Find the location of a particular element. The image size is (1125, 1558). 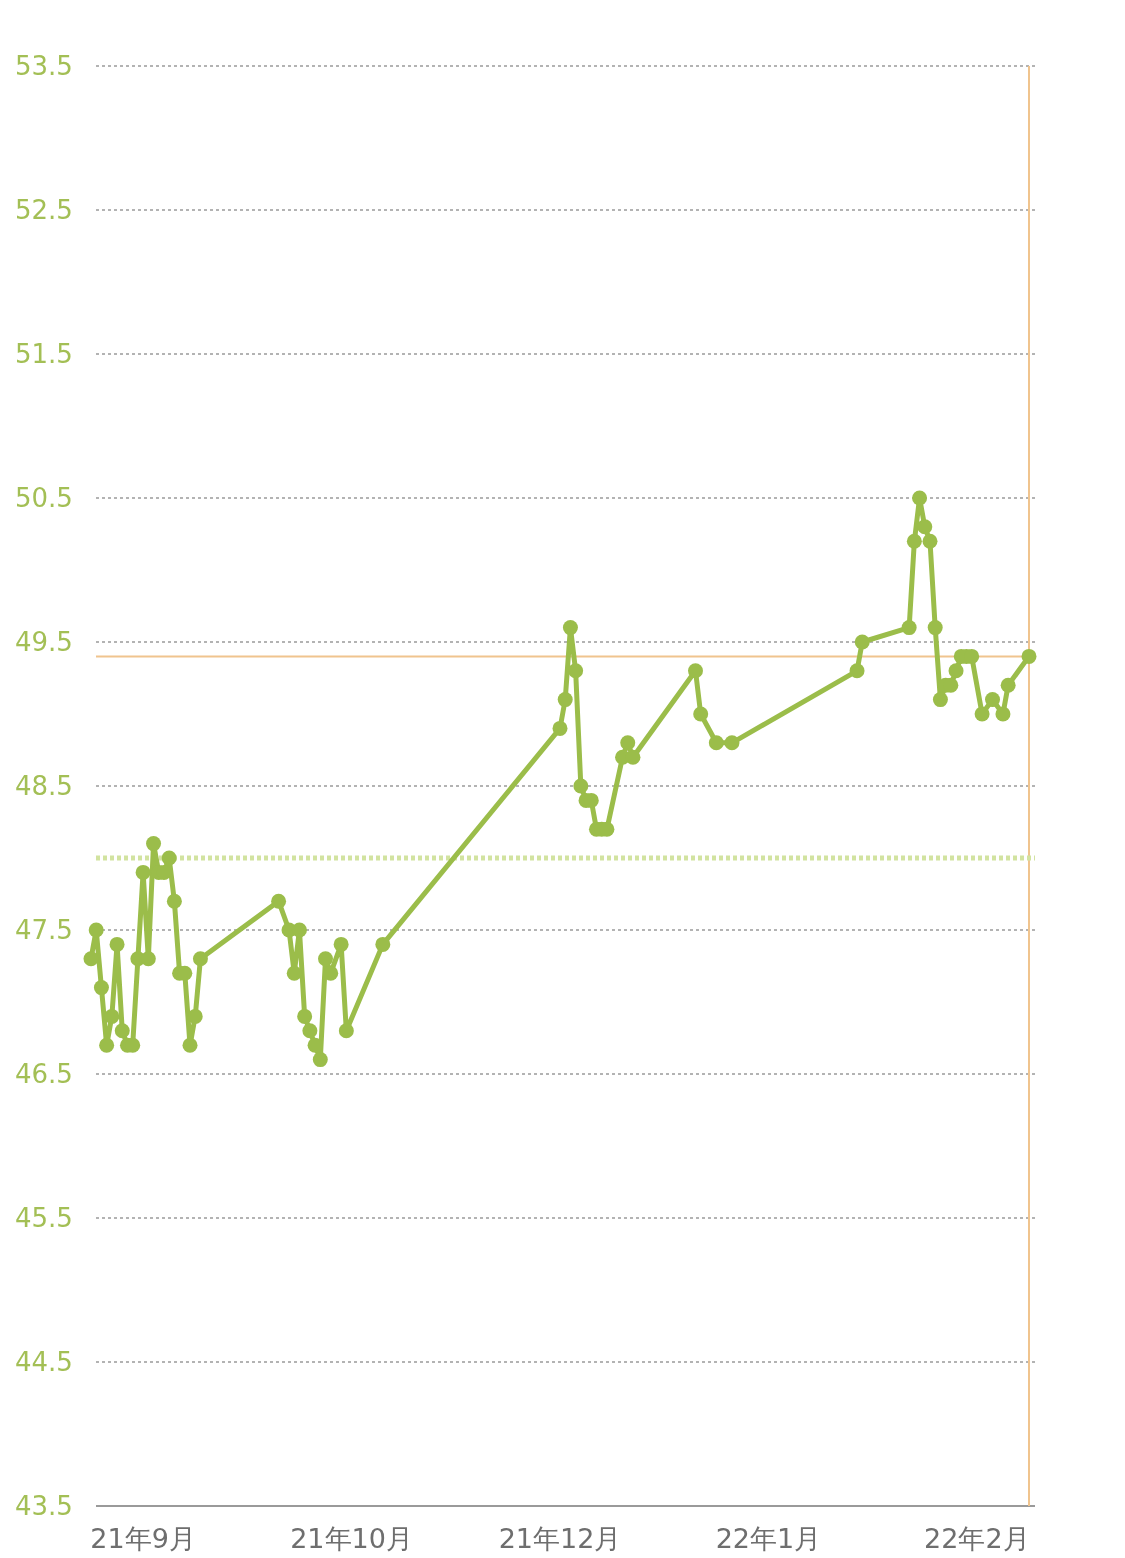

y-tick-label: 52.5 is located at coordinates (44, 210).